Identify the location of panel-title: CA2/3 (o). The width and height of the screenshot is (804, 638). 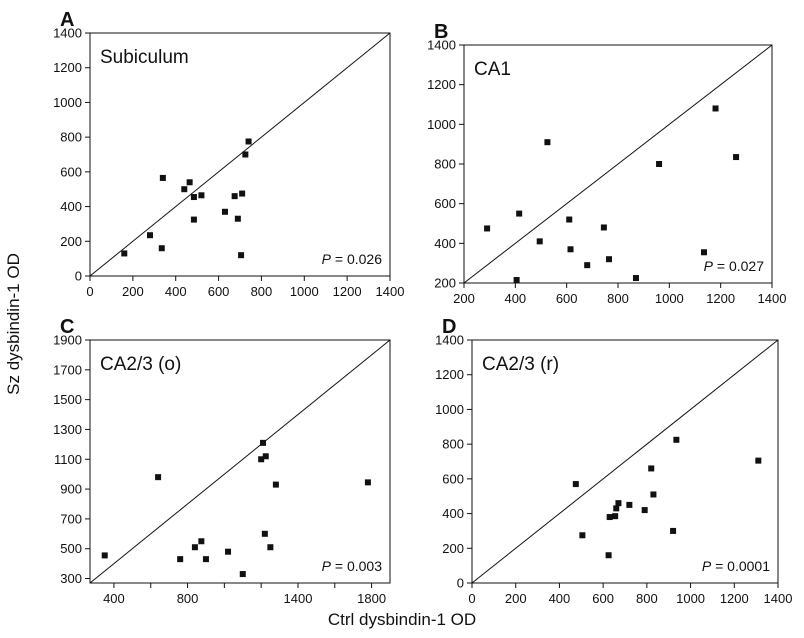
(140, 364).